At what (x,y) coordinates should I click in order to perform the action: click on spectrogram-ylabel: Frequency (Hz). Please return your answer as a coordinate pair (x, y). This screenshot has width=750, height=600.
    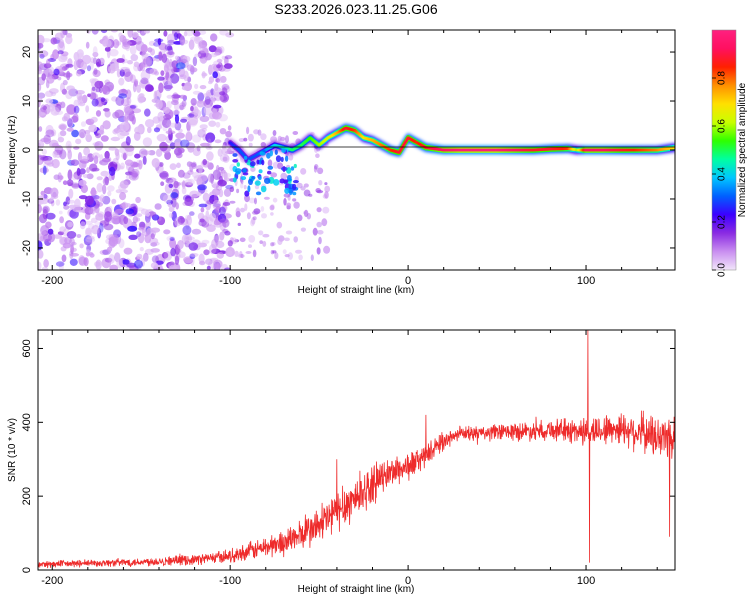
    Looking at the image, I should click on (12, 150).